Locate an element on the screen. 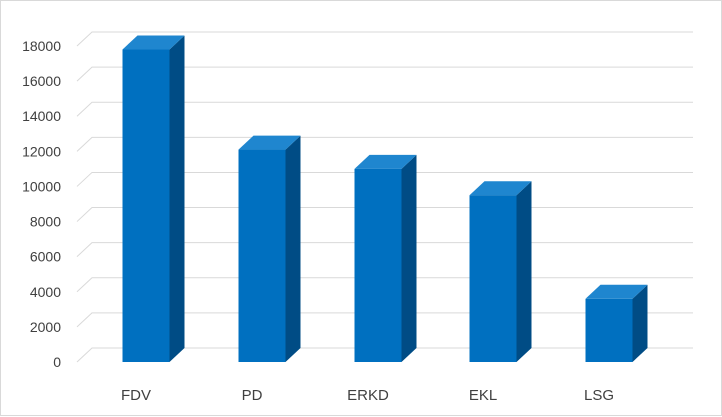  bar-pd is located at coordinates (269, 248).